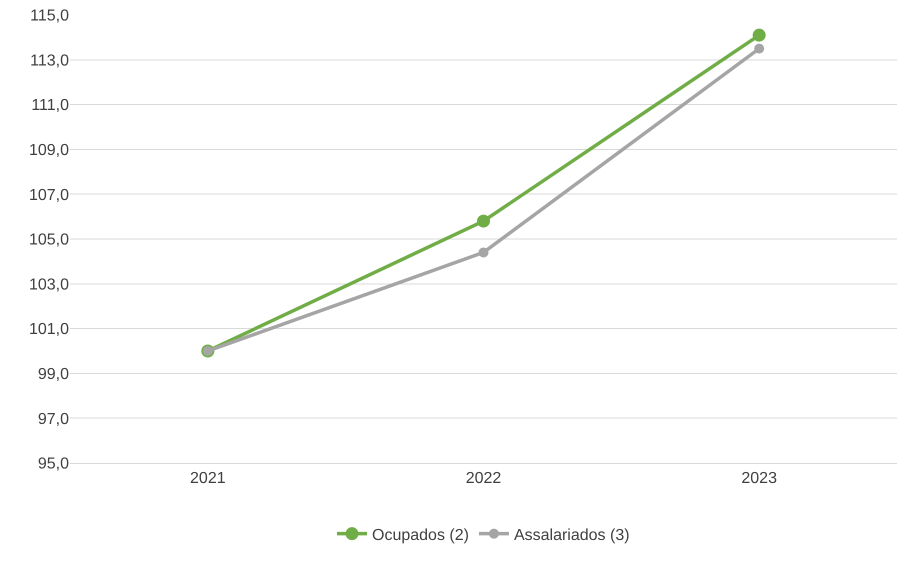 This screenshot has width=912, height=563. I want to click on y-tick-label: 115,0, so click(50, 16).